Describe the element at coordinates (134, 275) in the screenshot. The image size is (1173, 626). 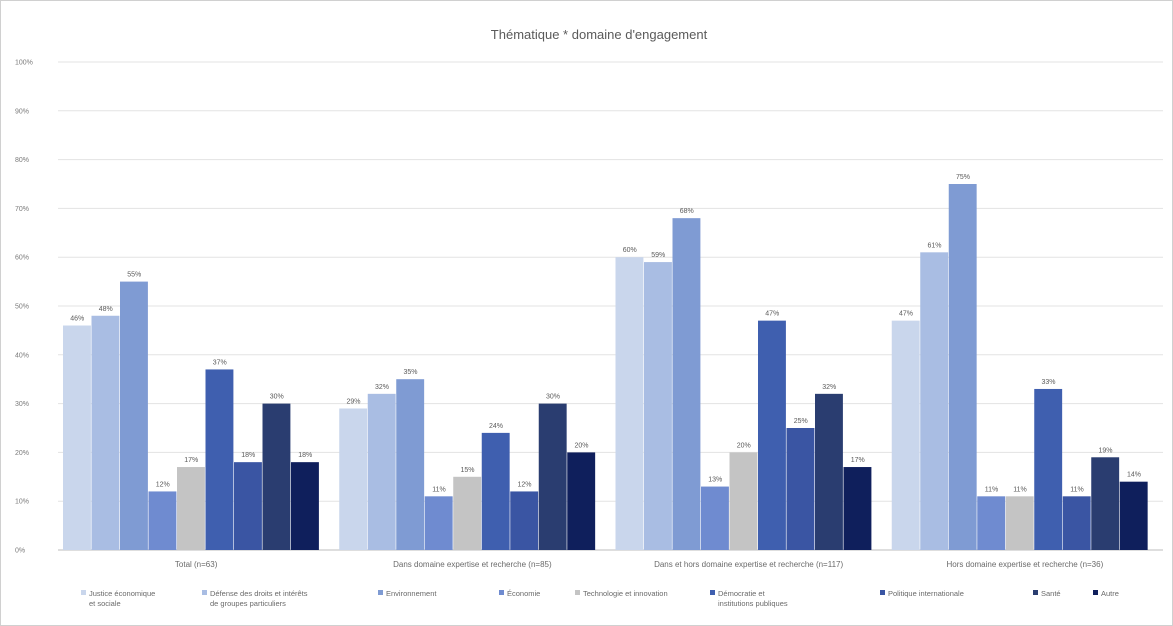
I see `data-label: 55%` at that location.